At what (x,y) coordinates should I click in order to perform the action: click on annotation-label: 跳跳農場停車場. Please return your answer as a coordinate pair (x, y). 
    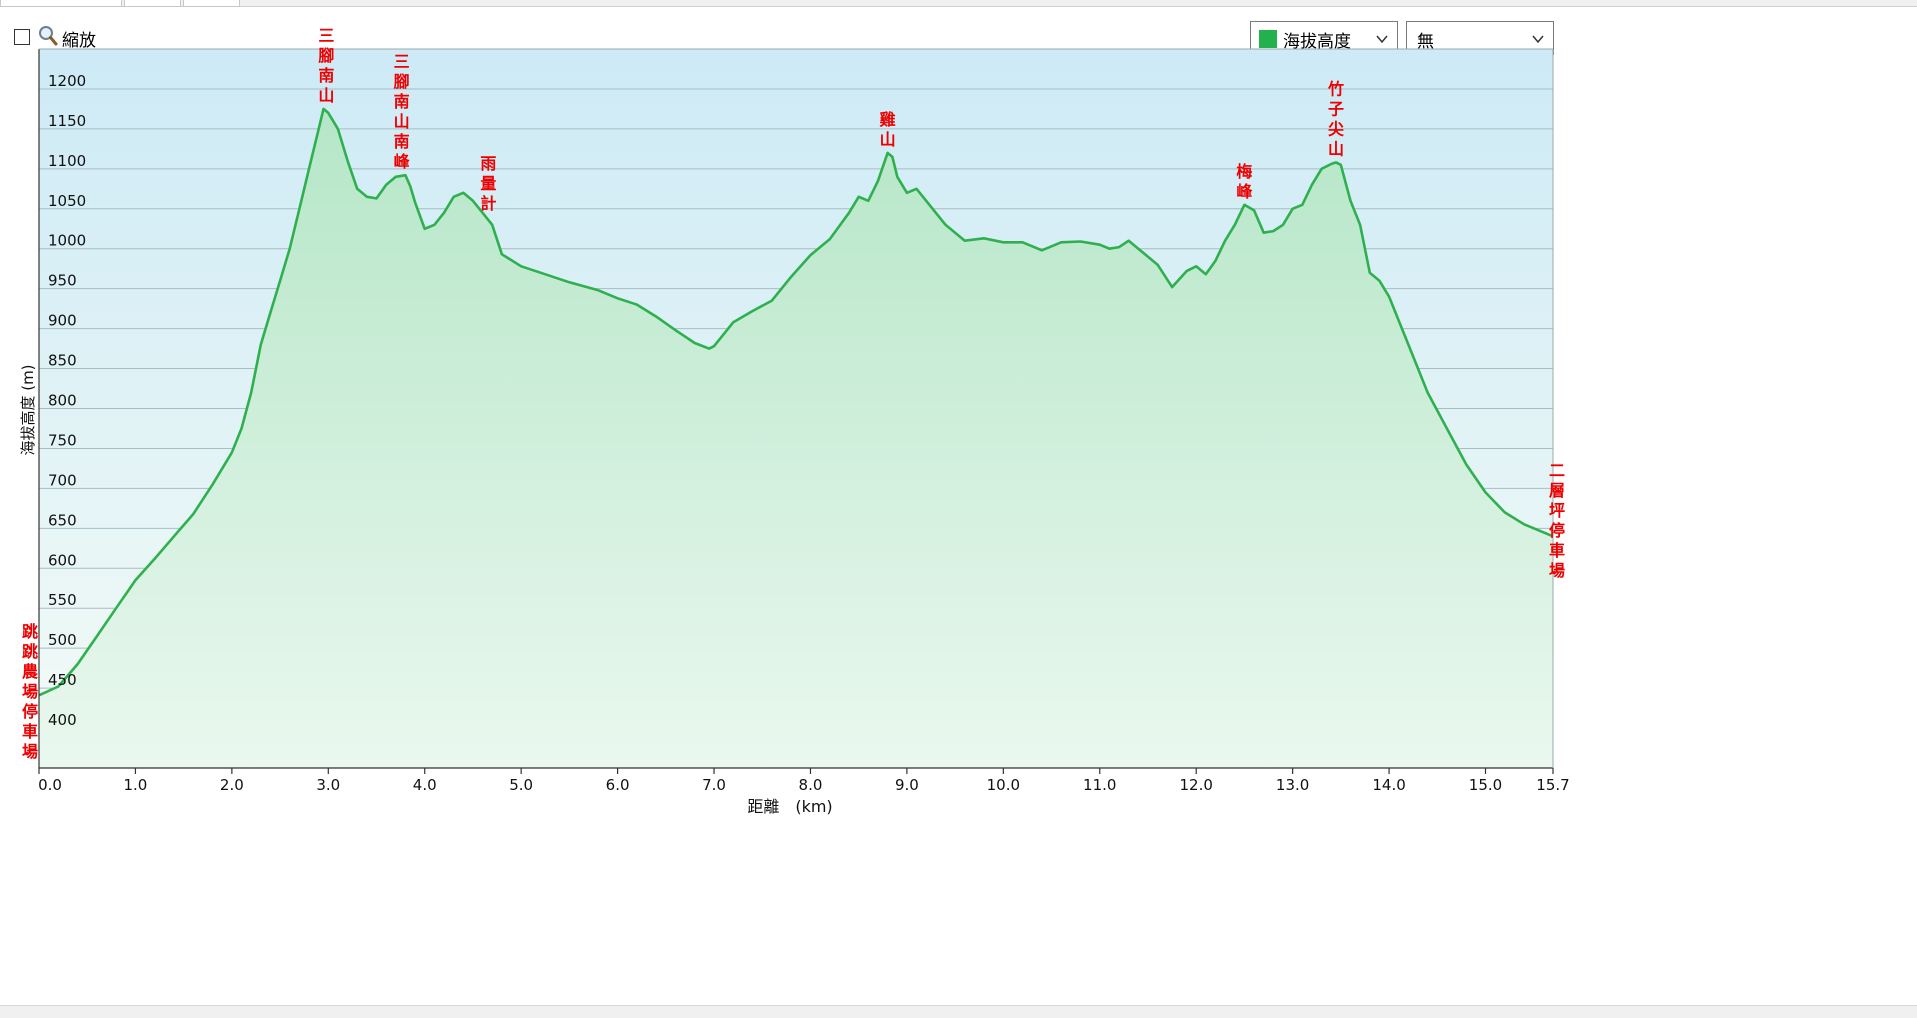
    Looking at the image, I should click on (30, 691).